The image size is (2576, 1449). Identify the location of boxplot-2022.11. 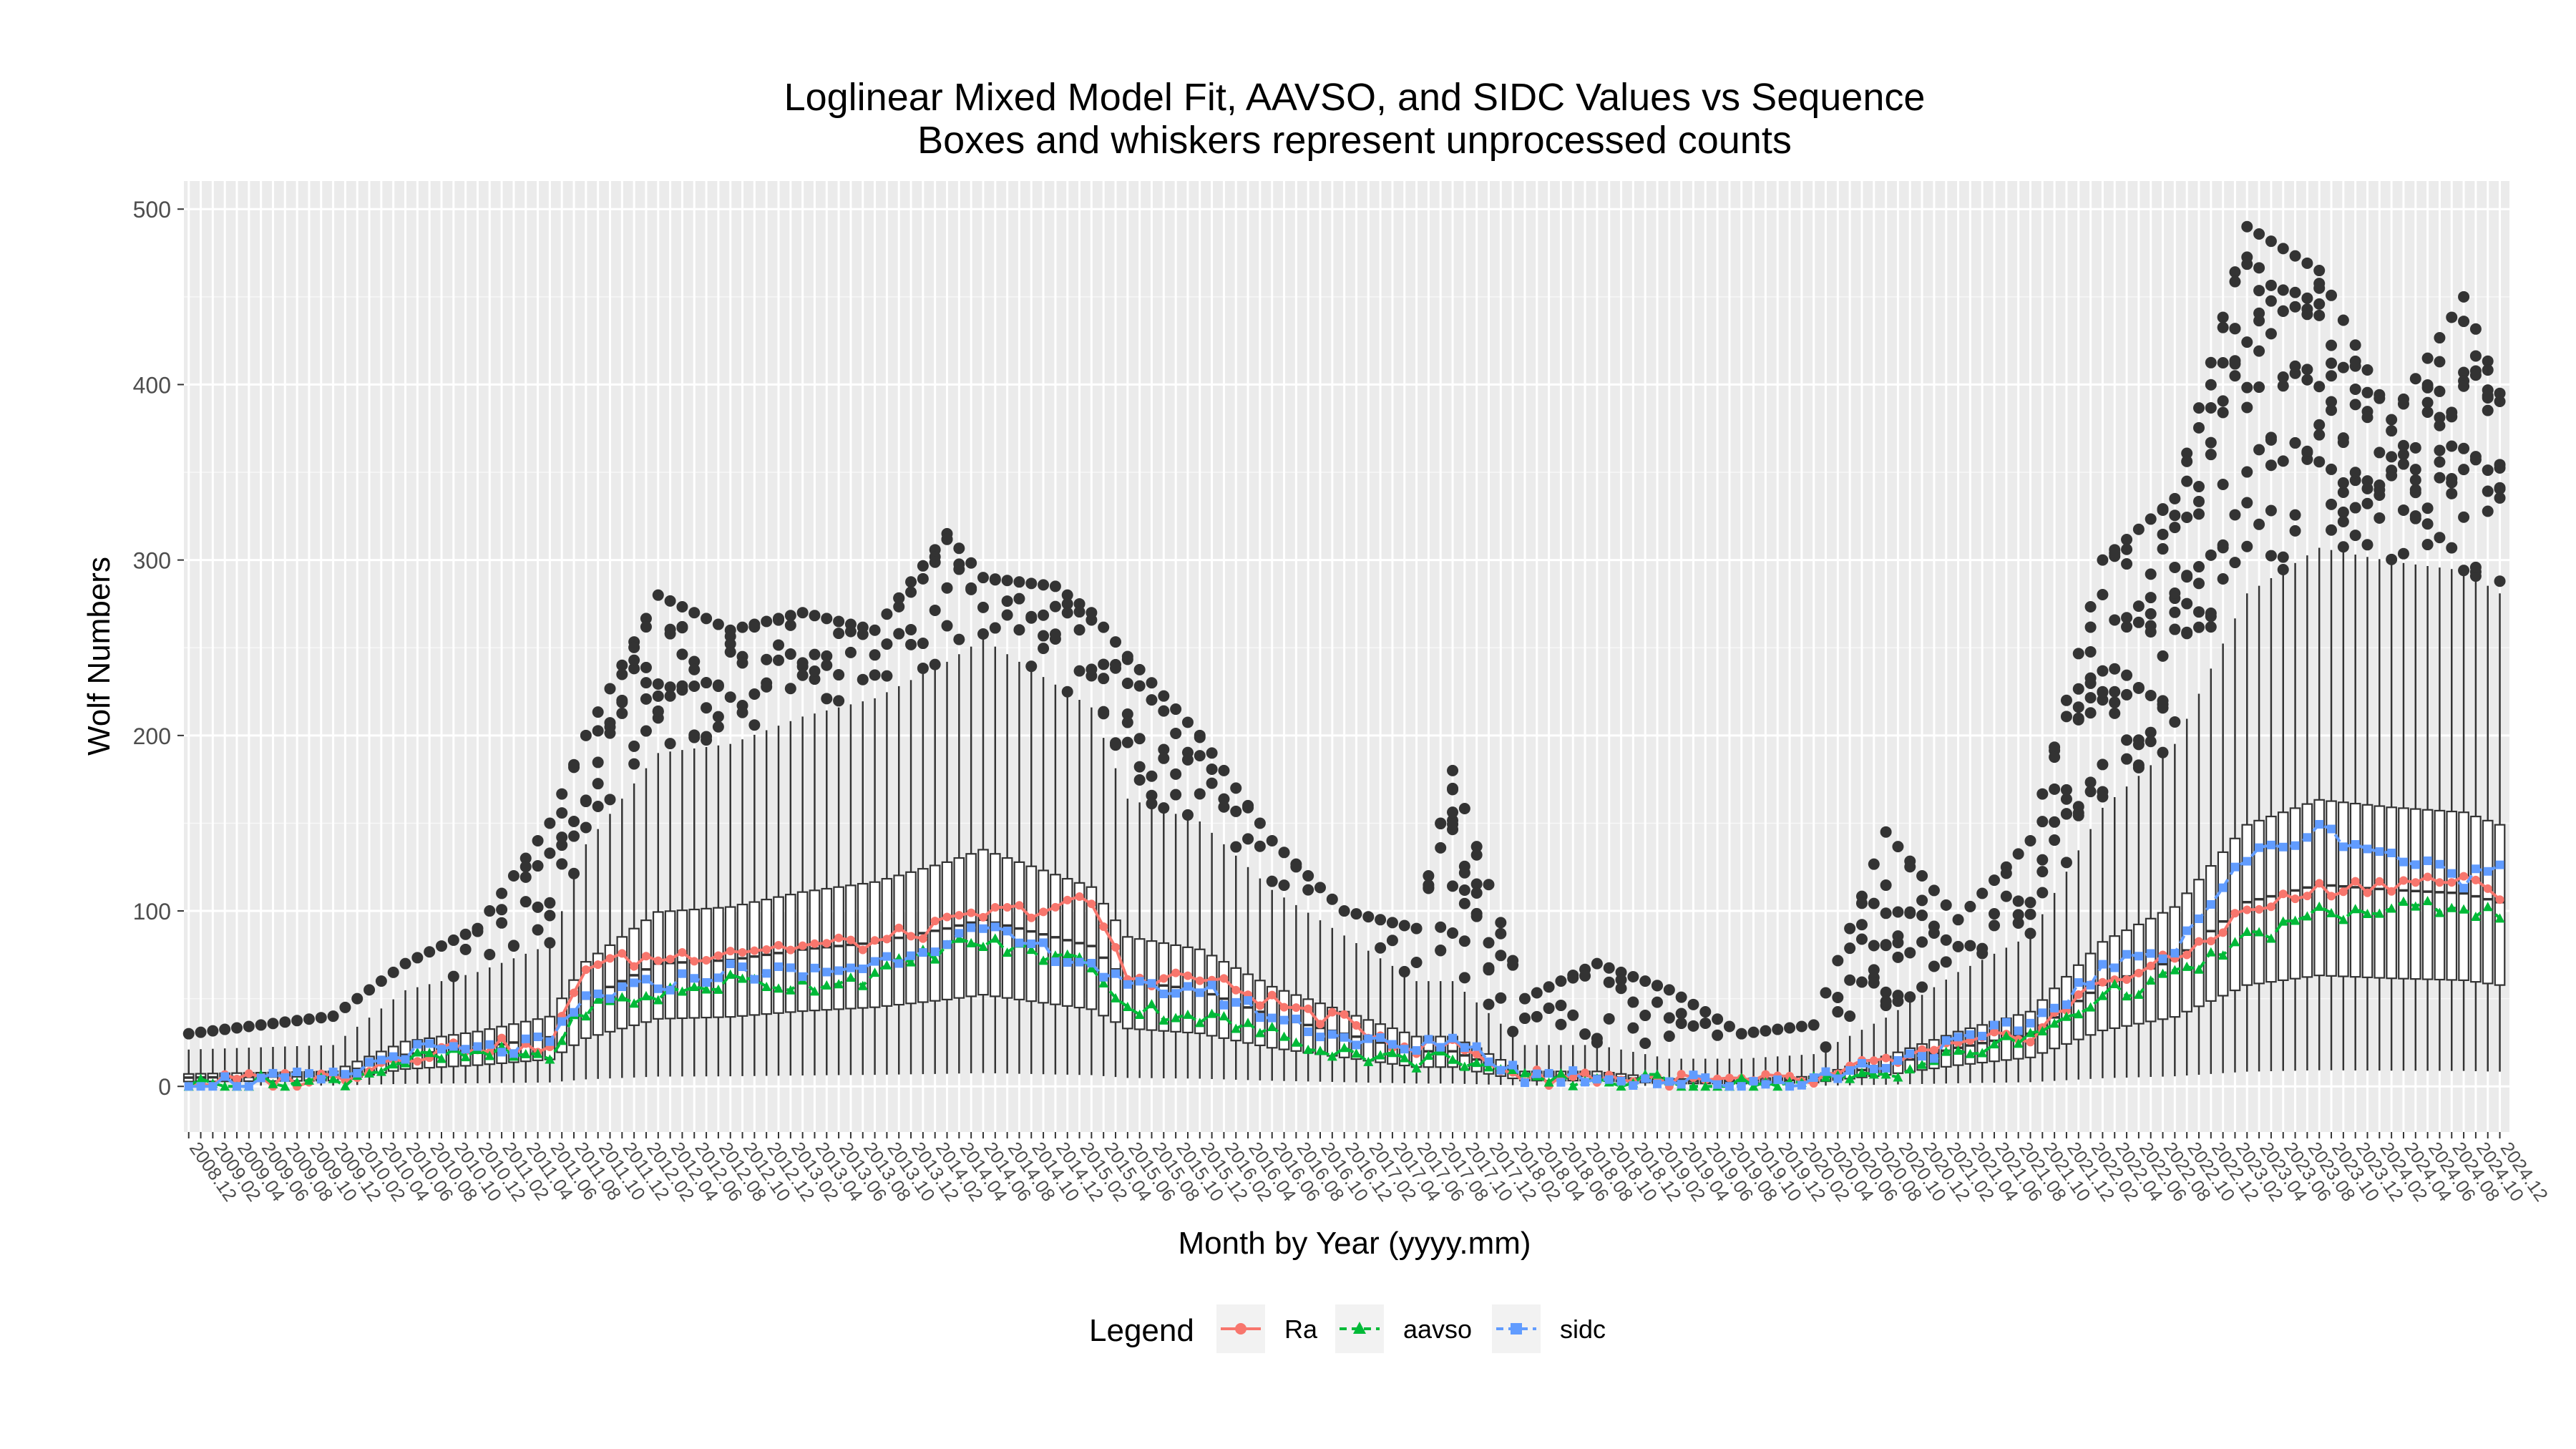
(2198, 738).